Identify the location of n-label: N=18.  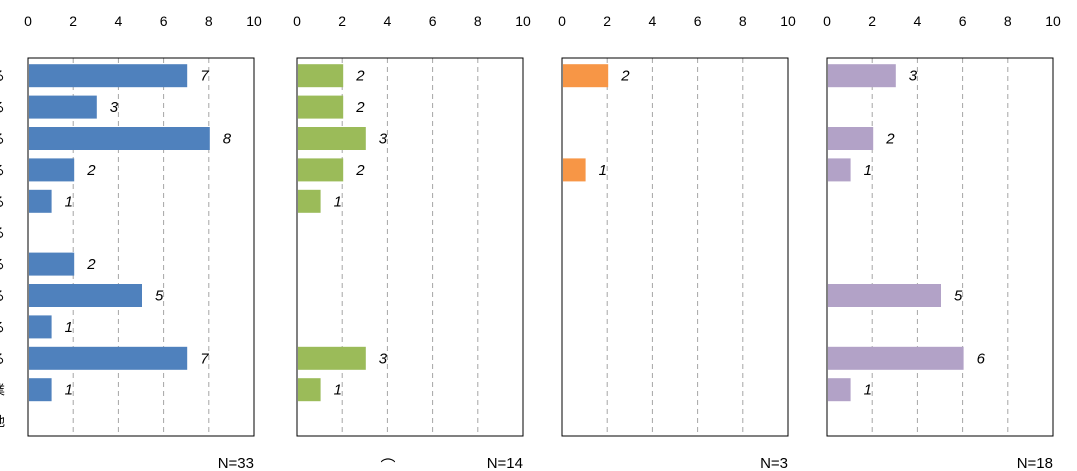
(1035, 463).